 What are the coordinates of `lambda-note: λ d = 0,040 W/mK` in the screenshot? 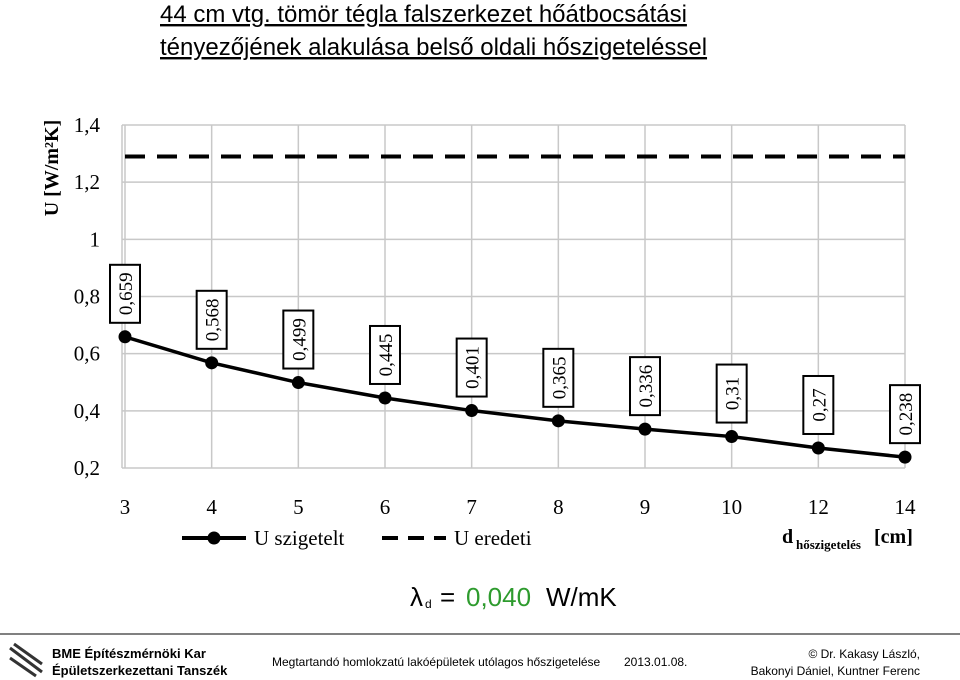 It's located at (513, 597).